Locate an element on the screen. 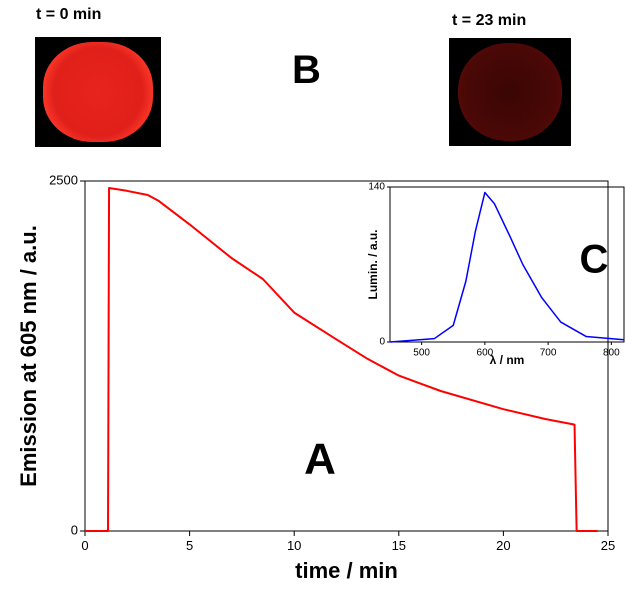 The width and height of the screenshot is (626, 594). x-tick-label: 15 is located at coordinates (399, 545).